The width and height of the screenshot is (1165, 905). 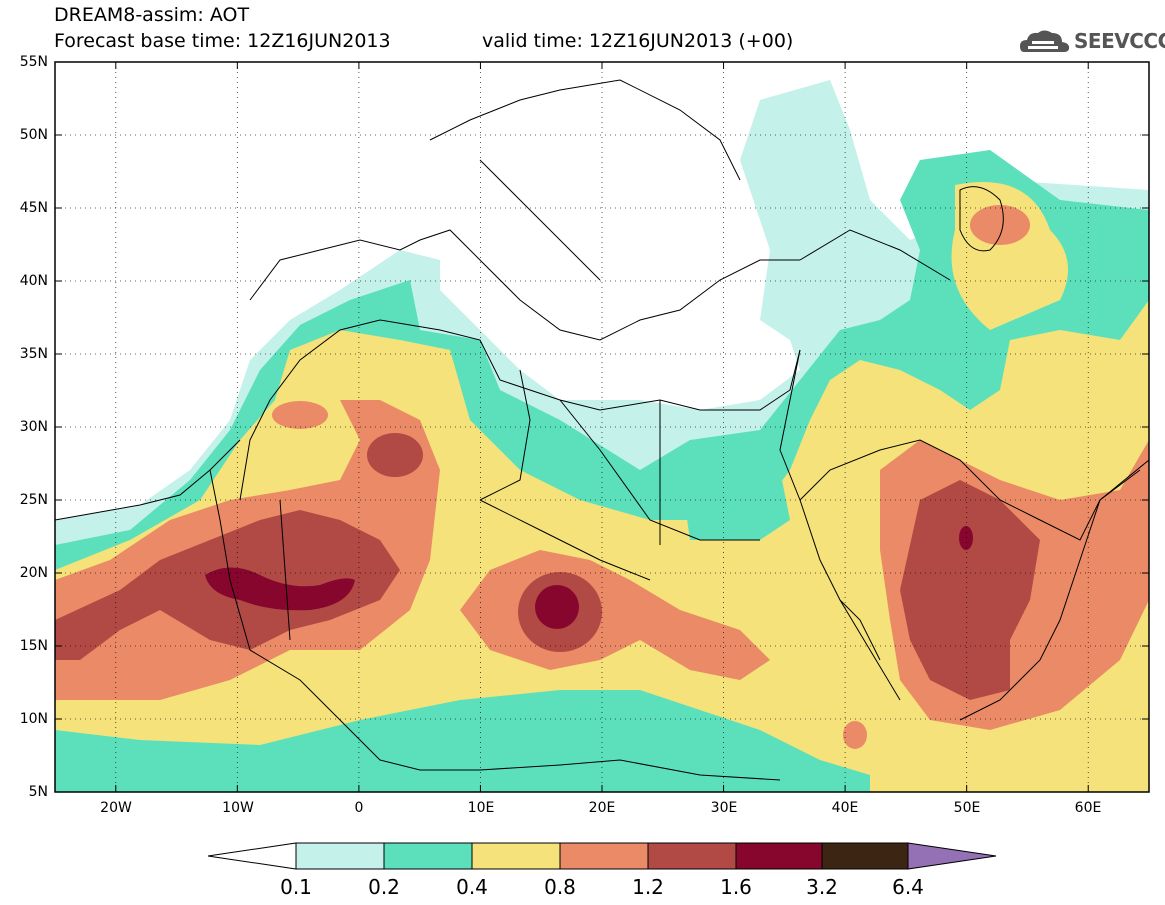 I want to click on colorbar-label: 0.8, so click(x=560, y=887).